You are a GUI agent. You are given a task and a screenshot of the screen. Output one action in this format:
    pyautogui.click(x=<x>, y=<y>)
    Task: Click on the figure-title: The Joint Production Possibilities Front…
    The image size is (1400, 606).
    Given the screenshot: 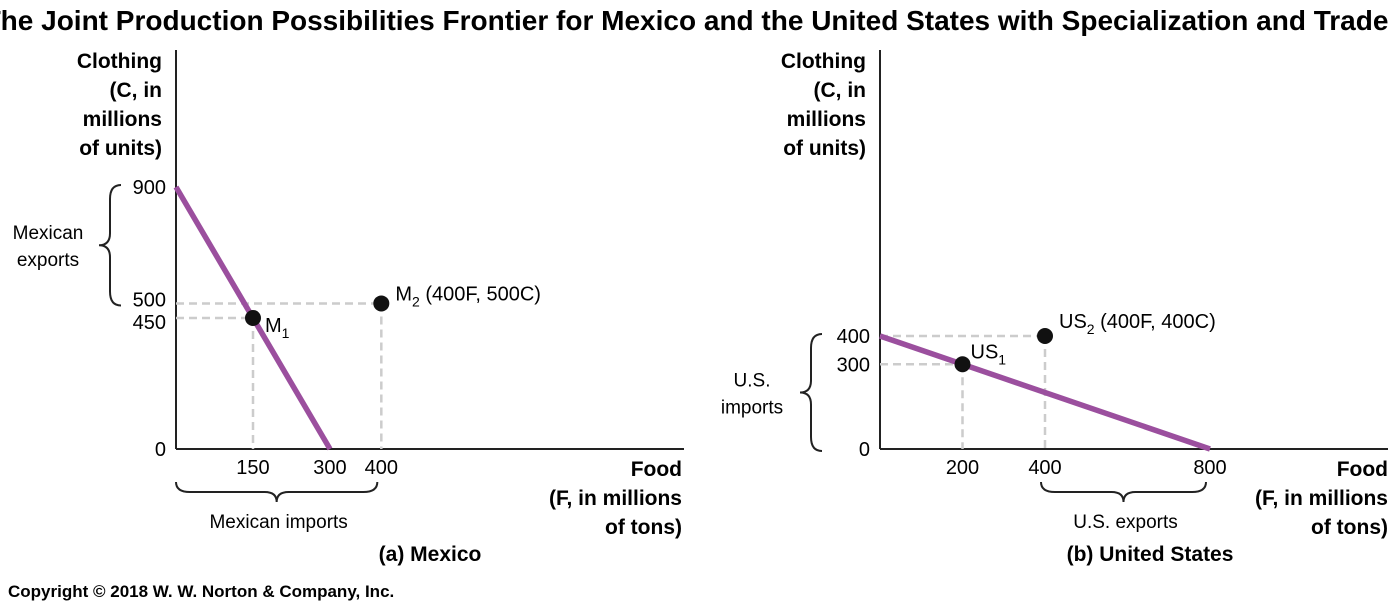 What is the action you would take?
    pyautogui.click(x=694, y=20)
    